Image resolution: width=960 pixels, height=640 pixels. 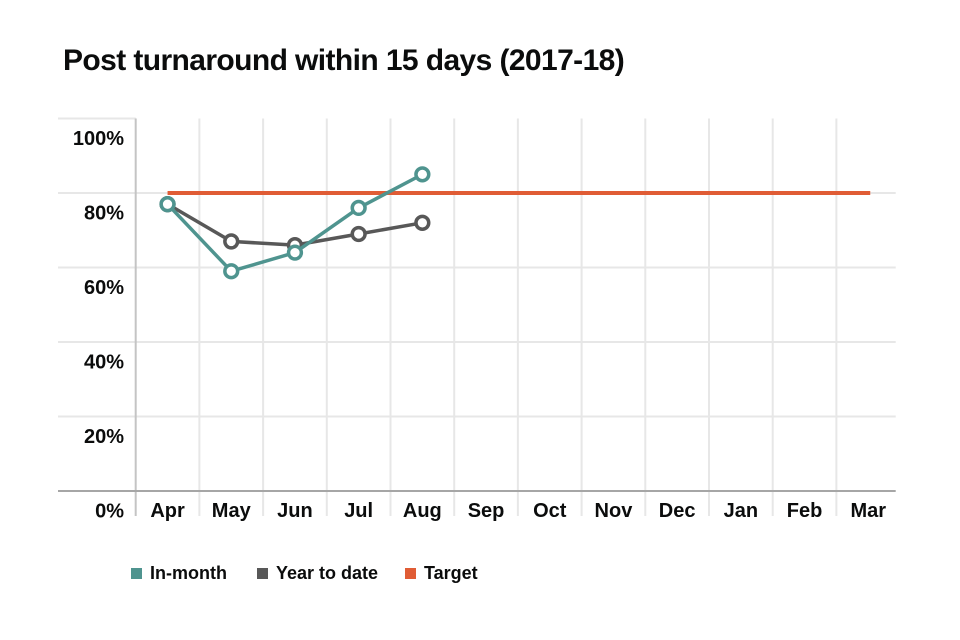 I want to click on x-axis-month-label: Mar, so click(x=868, y=511).